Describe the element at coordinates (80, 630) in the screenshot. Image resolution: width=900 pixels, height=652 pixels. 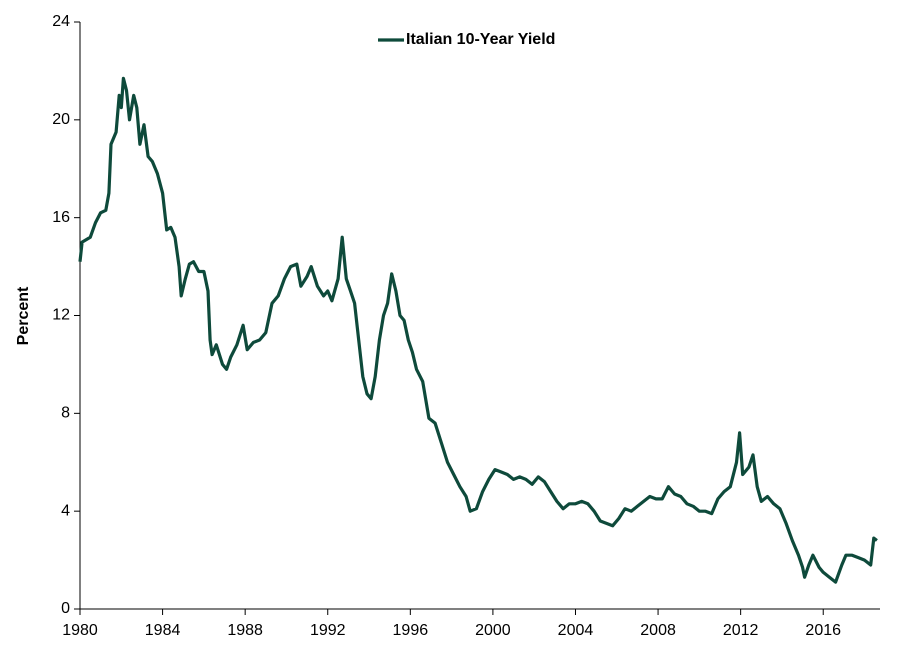
I see `x-tick-label: 1980` at that location.